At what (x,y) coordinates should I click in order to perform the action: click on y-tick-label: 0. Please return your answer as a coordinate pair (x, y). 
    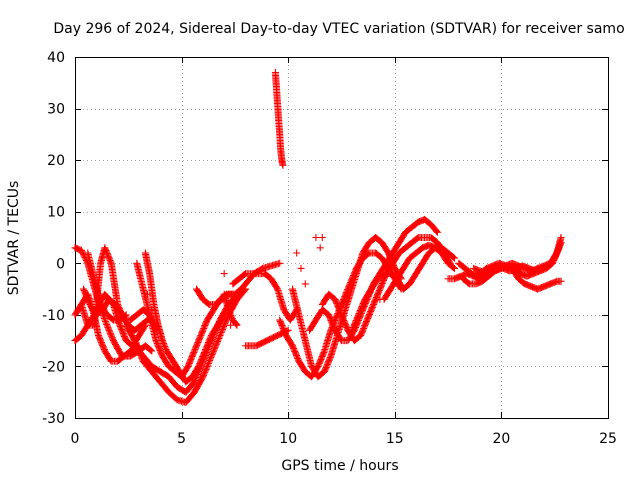
    Looking at the image, I should click on (60, 264).